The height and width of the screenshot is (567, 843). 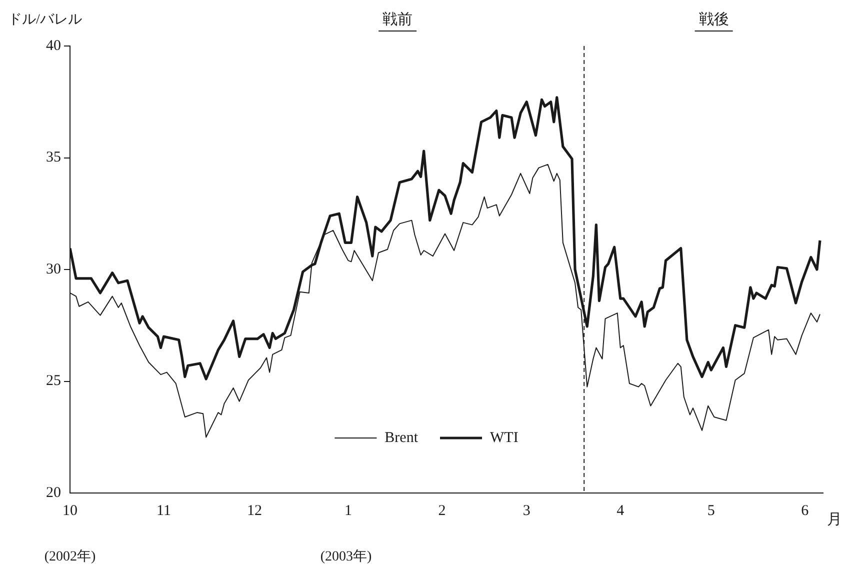 I want to click on text: (2002年), so click(x=70, y=556).